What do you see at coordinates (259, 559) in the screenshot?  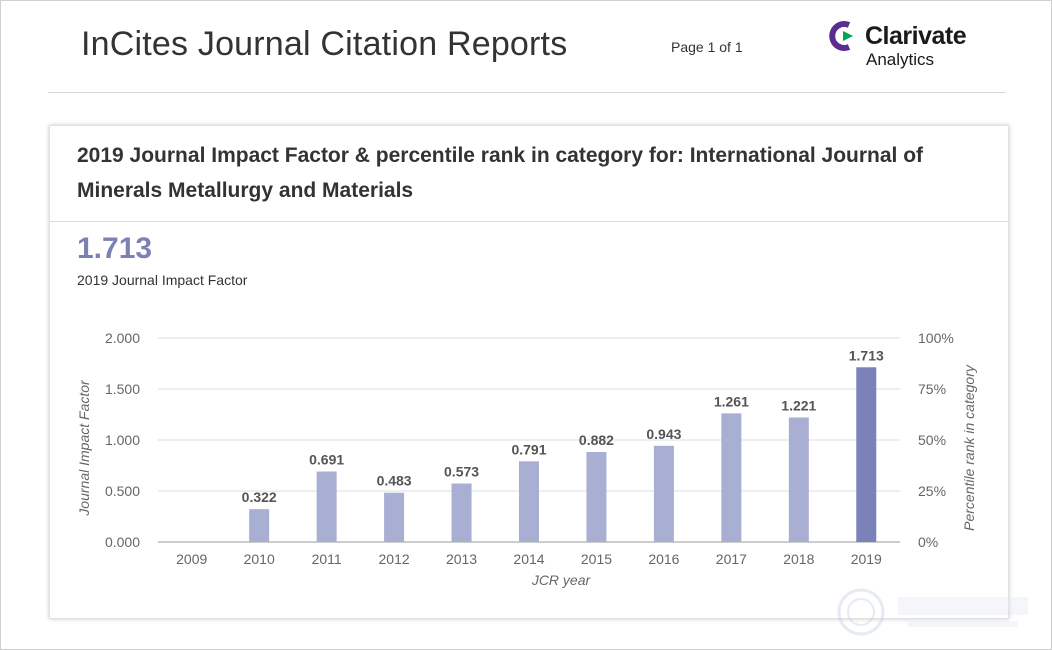 I see `x-tick-label: 2010` at bounding box center [259, 559].